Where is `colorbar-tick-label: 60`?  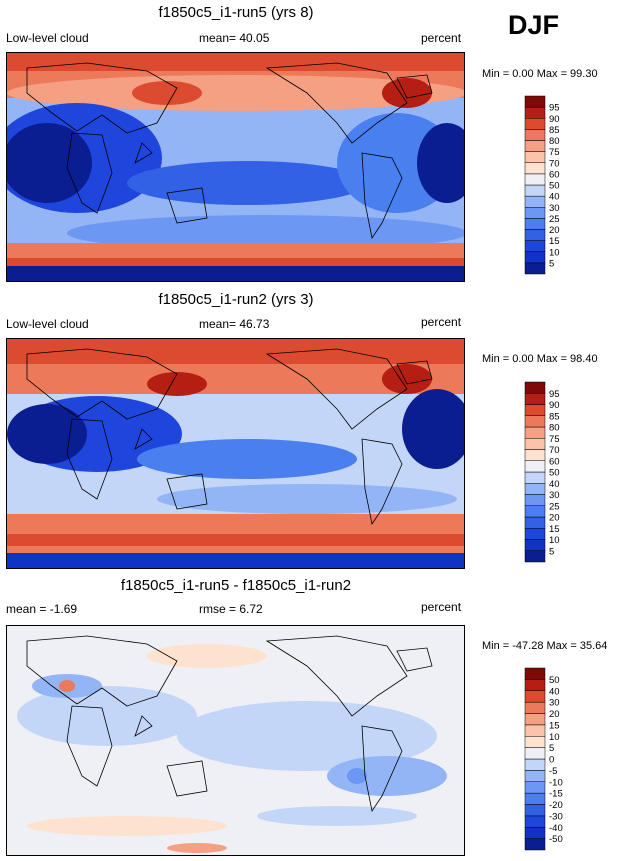
colorbar-tick-label: 60 is located at coordinates (554, 174).